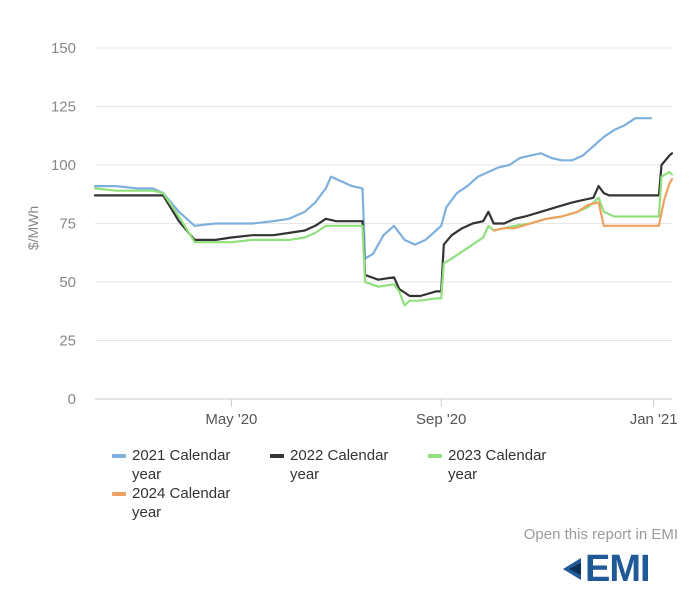 The height and width of the screenshot is (594, 700). I want to click on legend-label-2022: 2022 Calendar year, so click(339, 465).